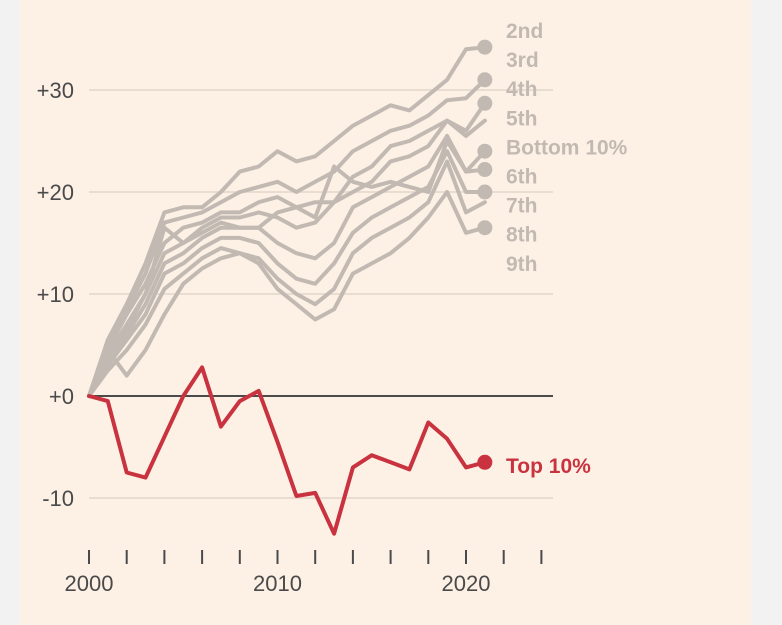 The height and width of the screenshot is (625, 782). Describe the element at coordinates (466, 583) in the screenshot. I see `x-tick-label: 2020` at that location.